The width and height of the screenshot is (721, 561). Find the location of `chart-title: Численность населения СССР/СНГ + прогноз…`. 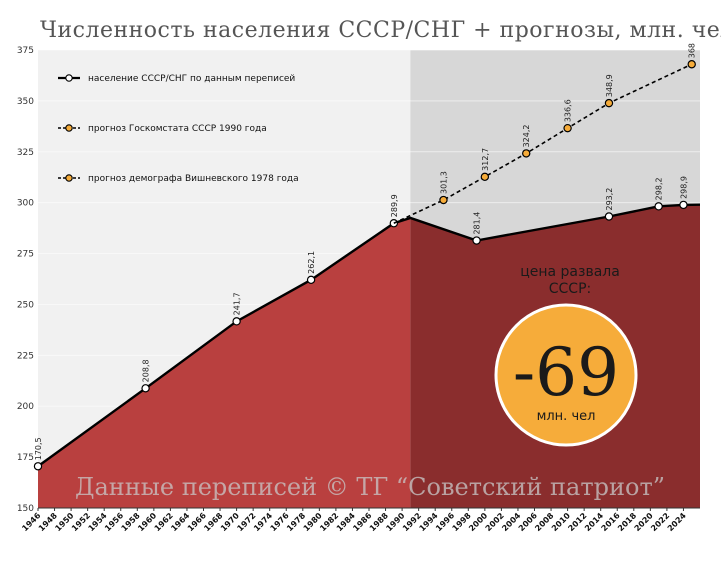

chart-title: Численность населения СССР/СНГ + прогноз… is located at coordinates (380, 30).